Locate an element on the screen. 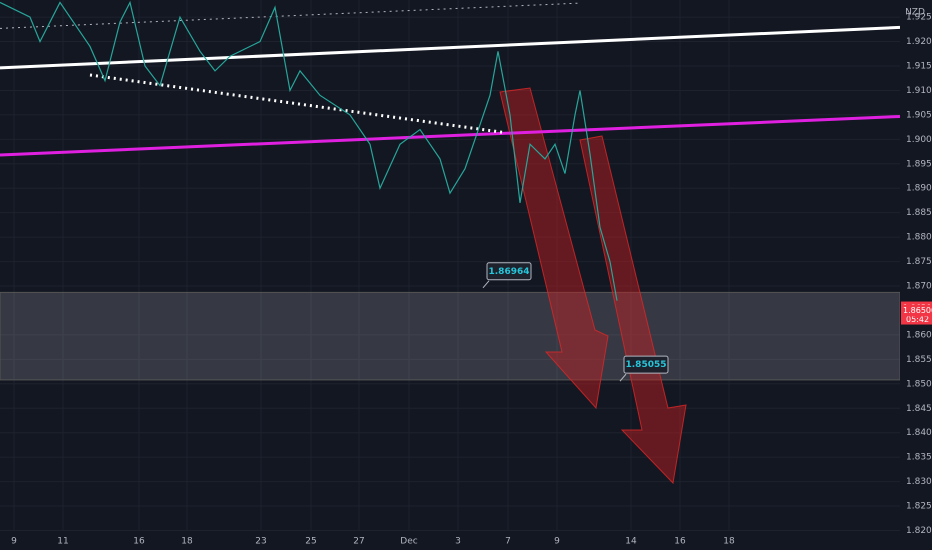 Image resolution: width=932 pixels, height=550 pixels. y-tick-label: 1.85000 is located at coordinates (919, 384).